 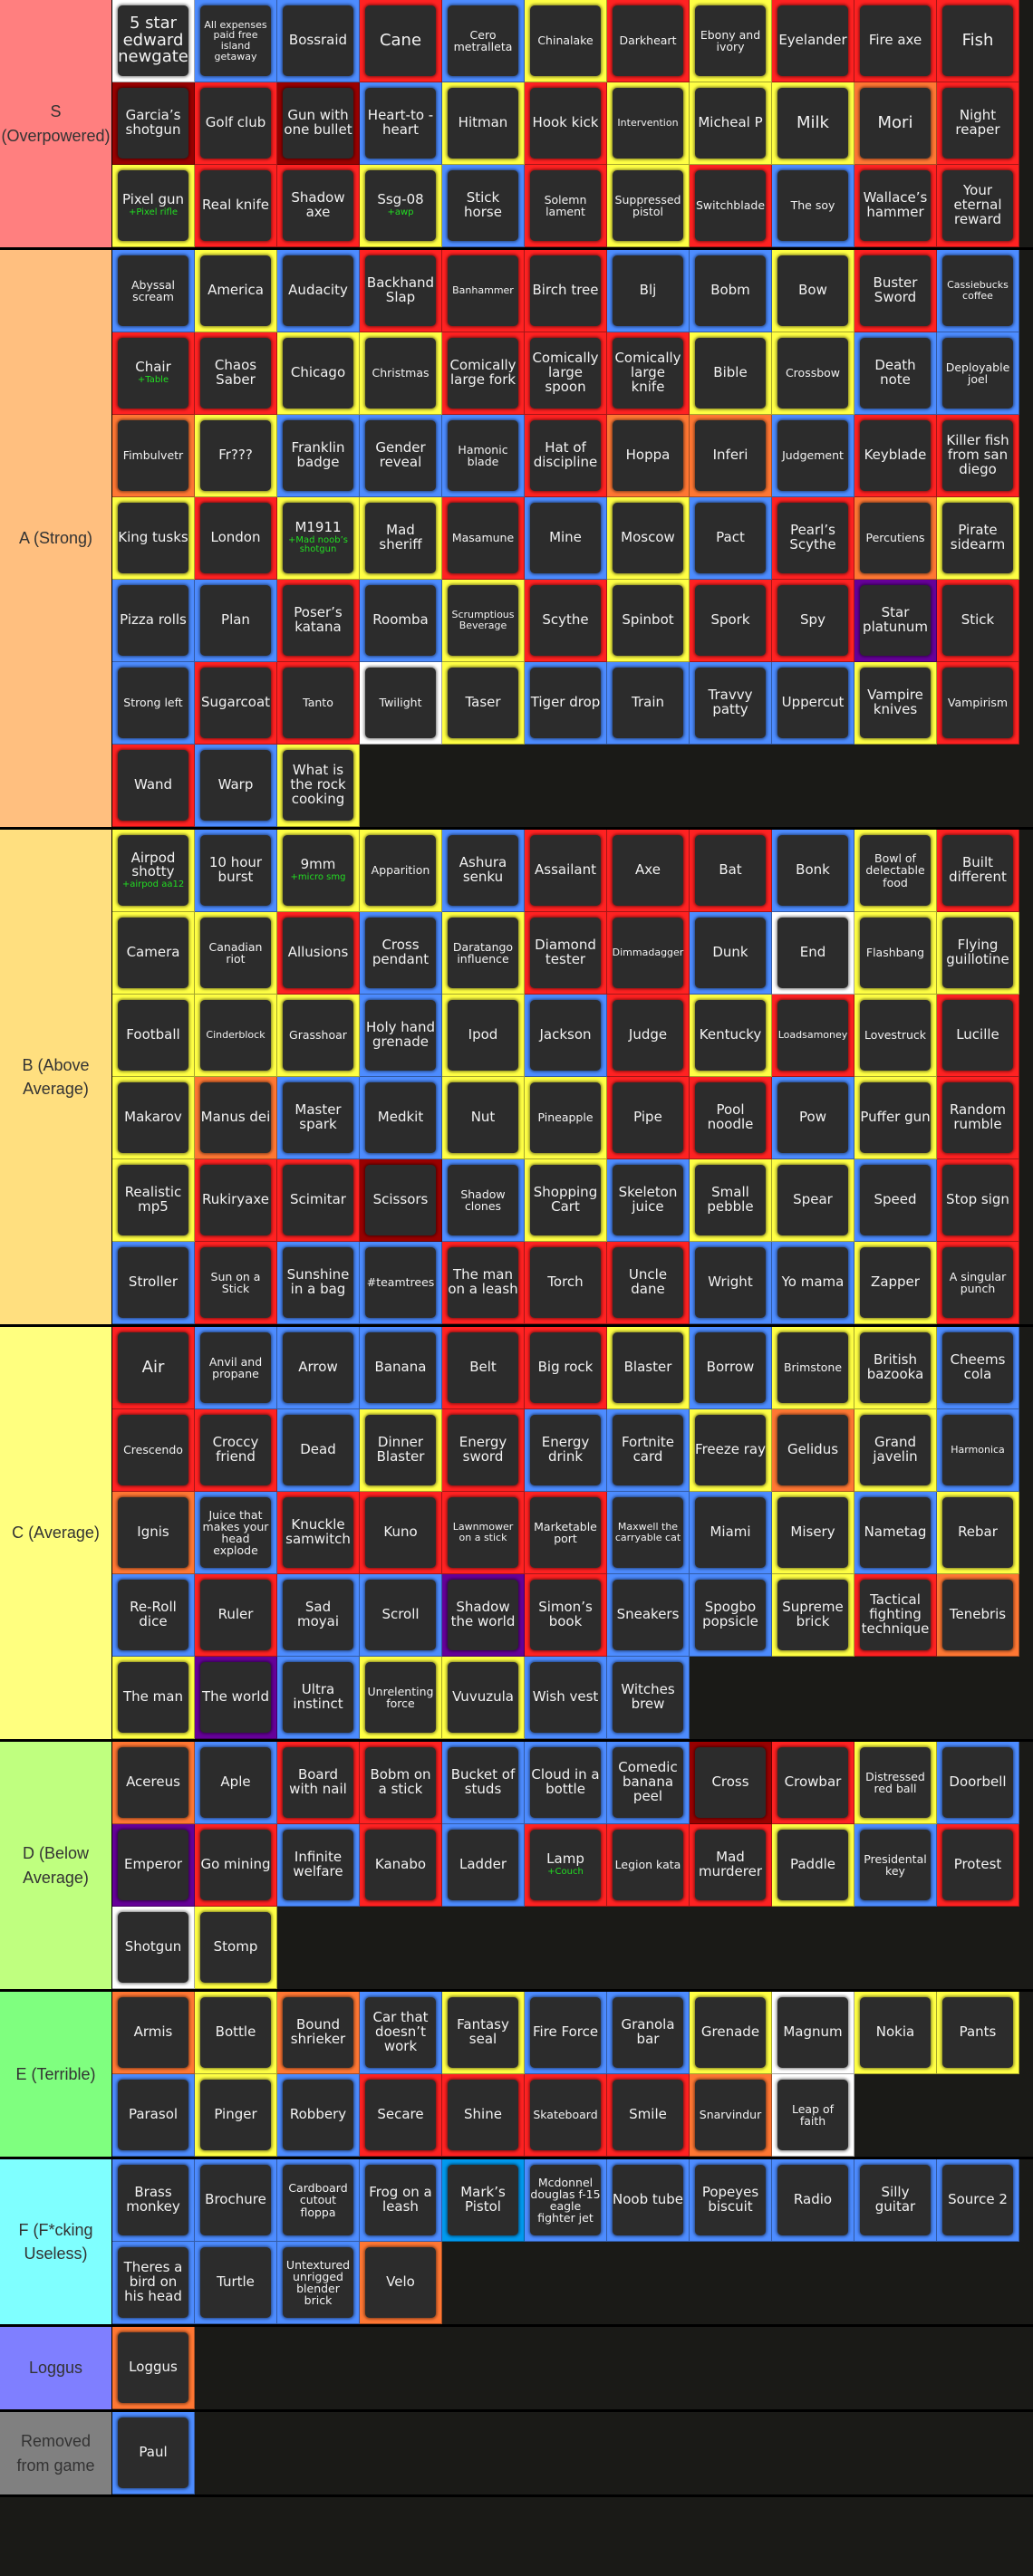 What do you see at coordinates (731, 1118) in the screenshot?
I see `tier-item-tile: Pool noodle` at bounding box center [731, 1118].